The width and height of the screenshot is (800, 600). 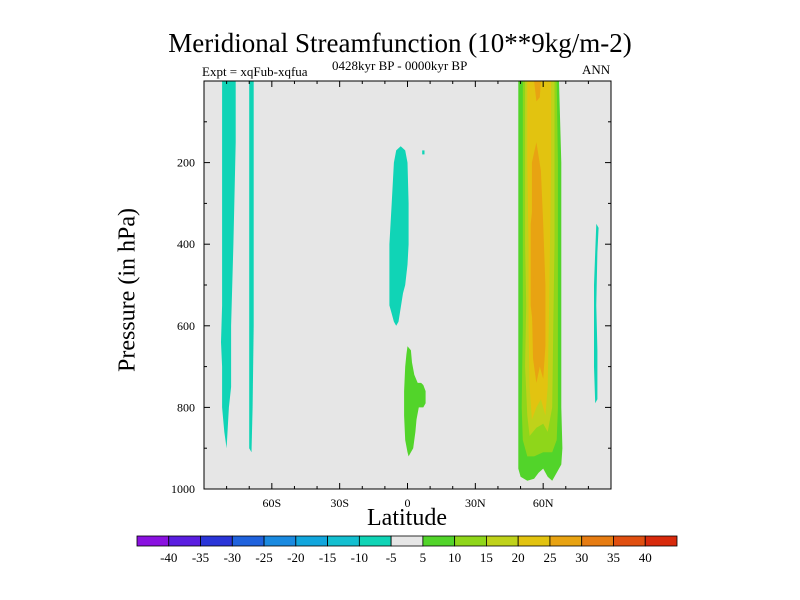 I want to click on colorbar-label: 40, so click(x=645, y=557).